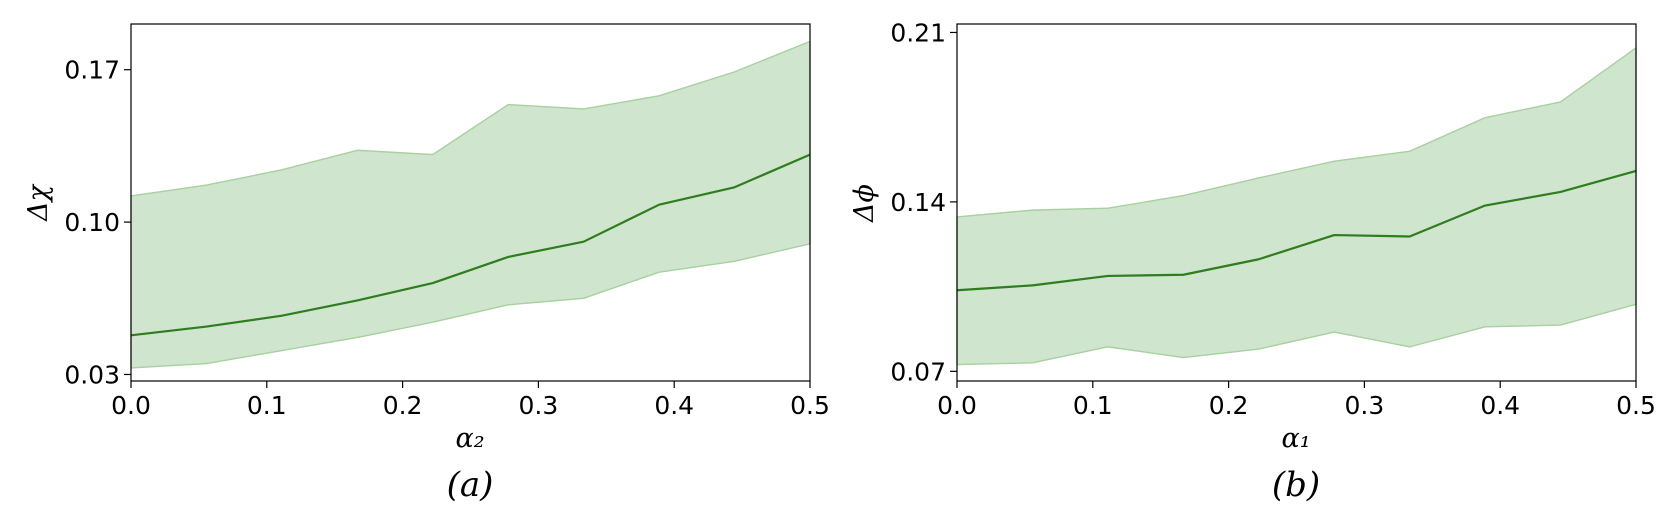  Describe the element at coordinates (1295, 438) in the screenshot. I see `x-axis-label-b: α₁` at that location.